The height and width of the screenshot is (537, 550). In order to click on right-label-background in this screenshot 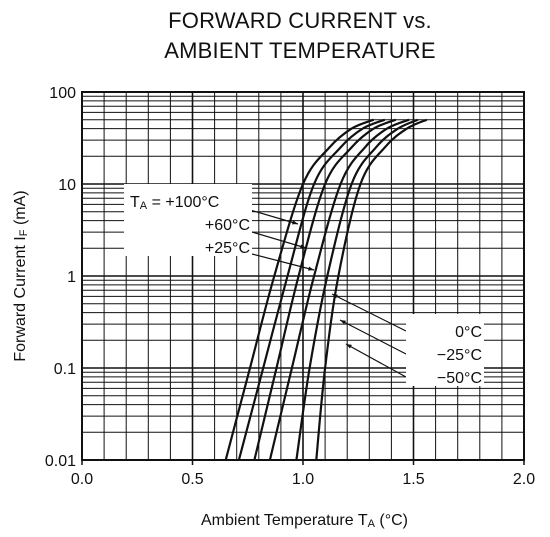, I will do `click(445, 350)`.